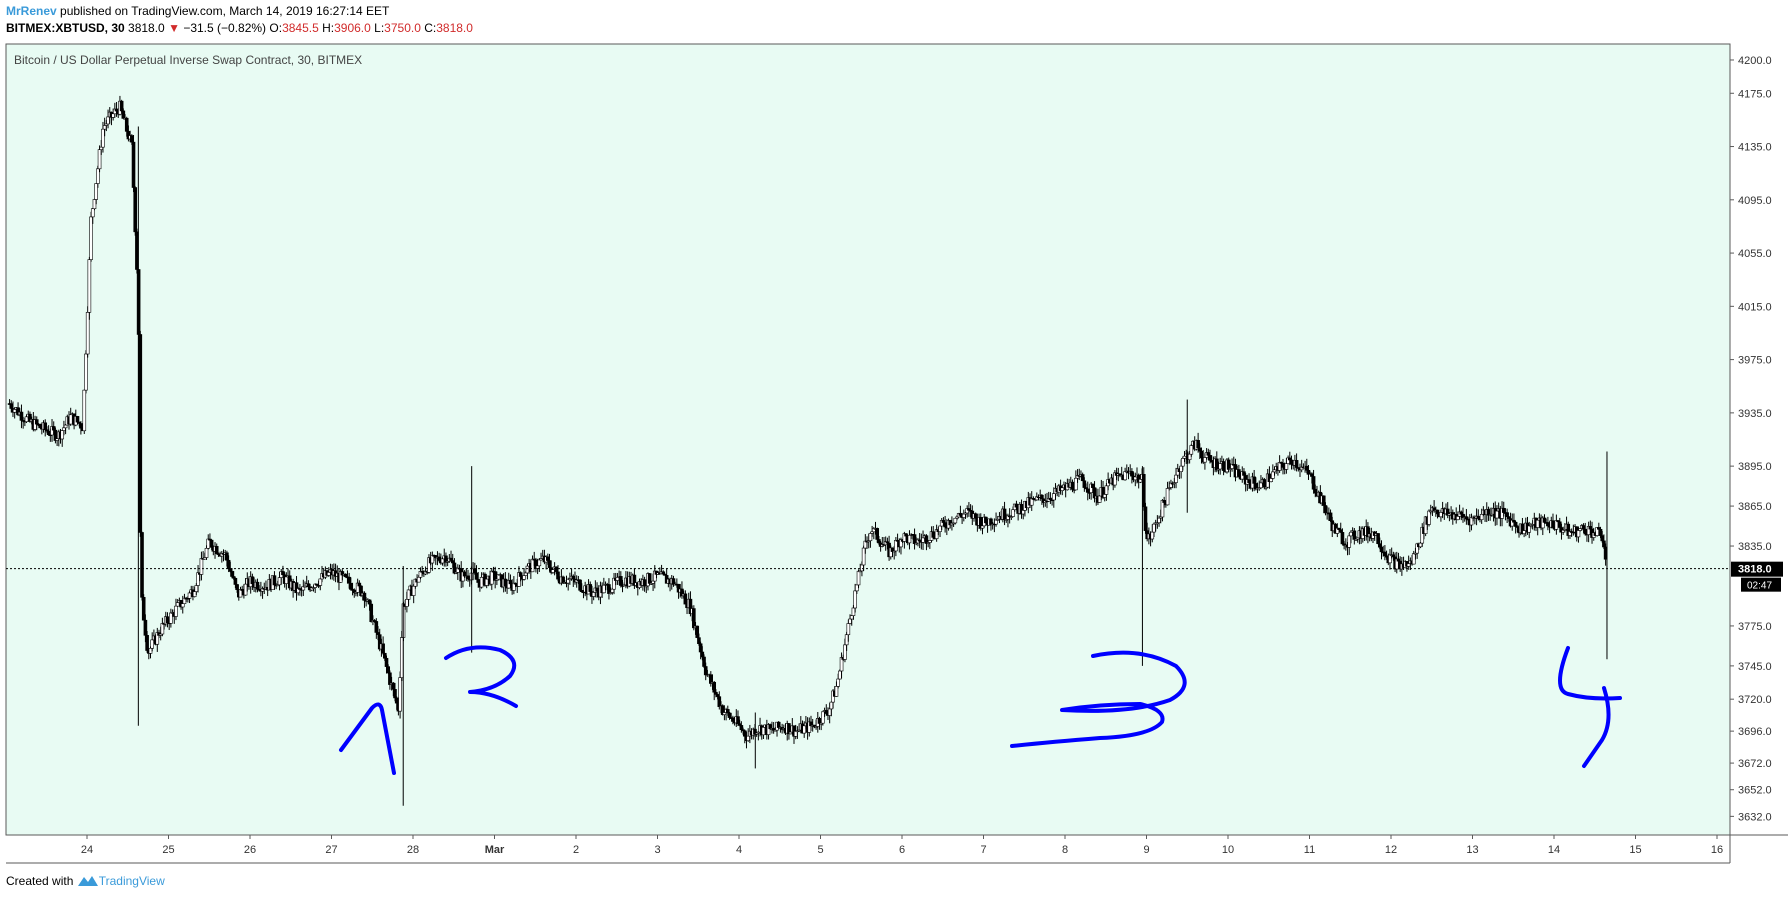 The height and width of the screenshot is (900, 1788). What do you see at coordinates (902, 850) in the screenshot?
I see `x-tick-label: 6` at bounding box center [902, 850].